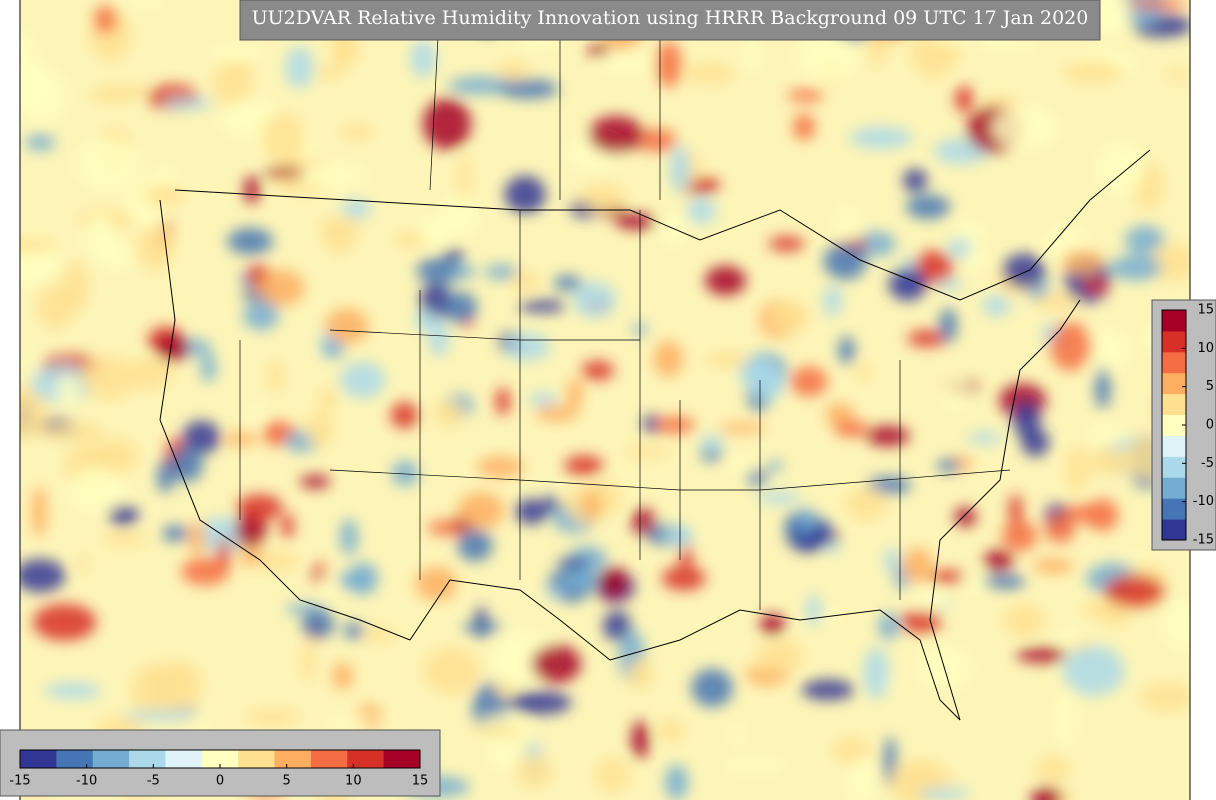 Image resolution: width=1216 pixels, height=800 pixels. What do you see at coordinates (287, 781) in the screenshot?
I see `colorbar-tick-label: 5` at bounding box center [287, 781].